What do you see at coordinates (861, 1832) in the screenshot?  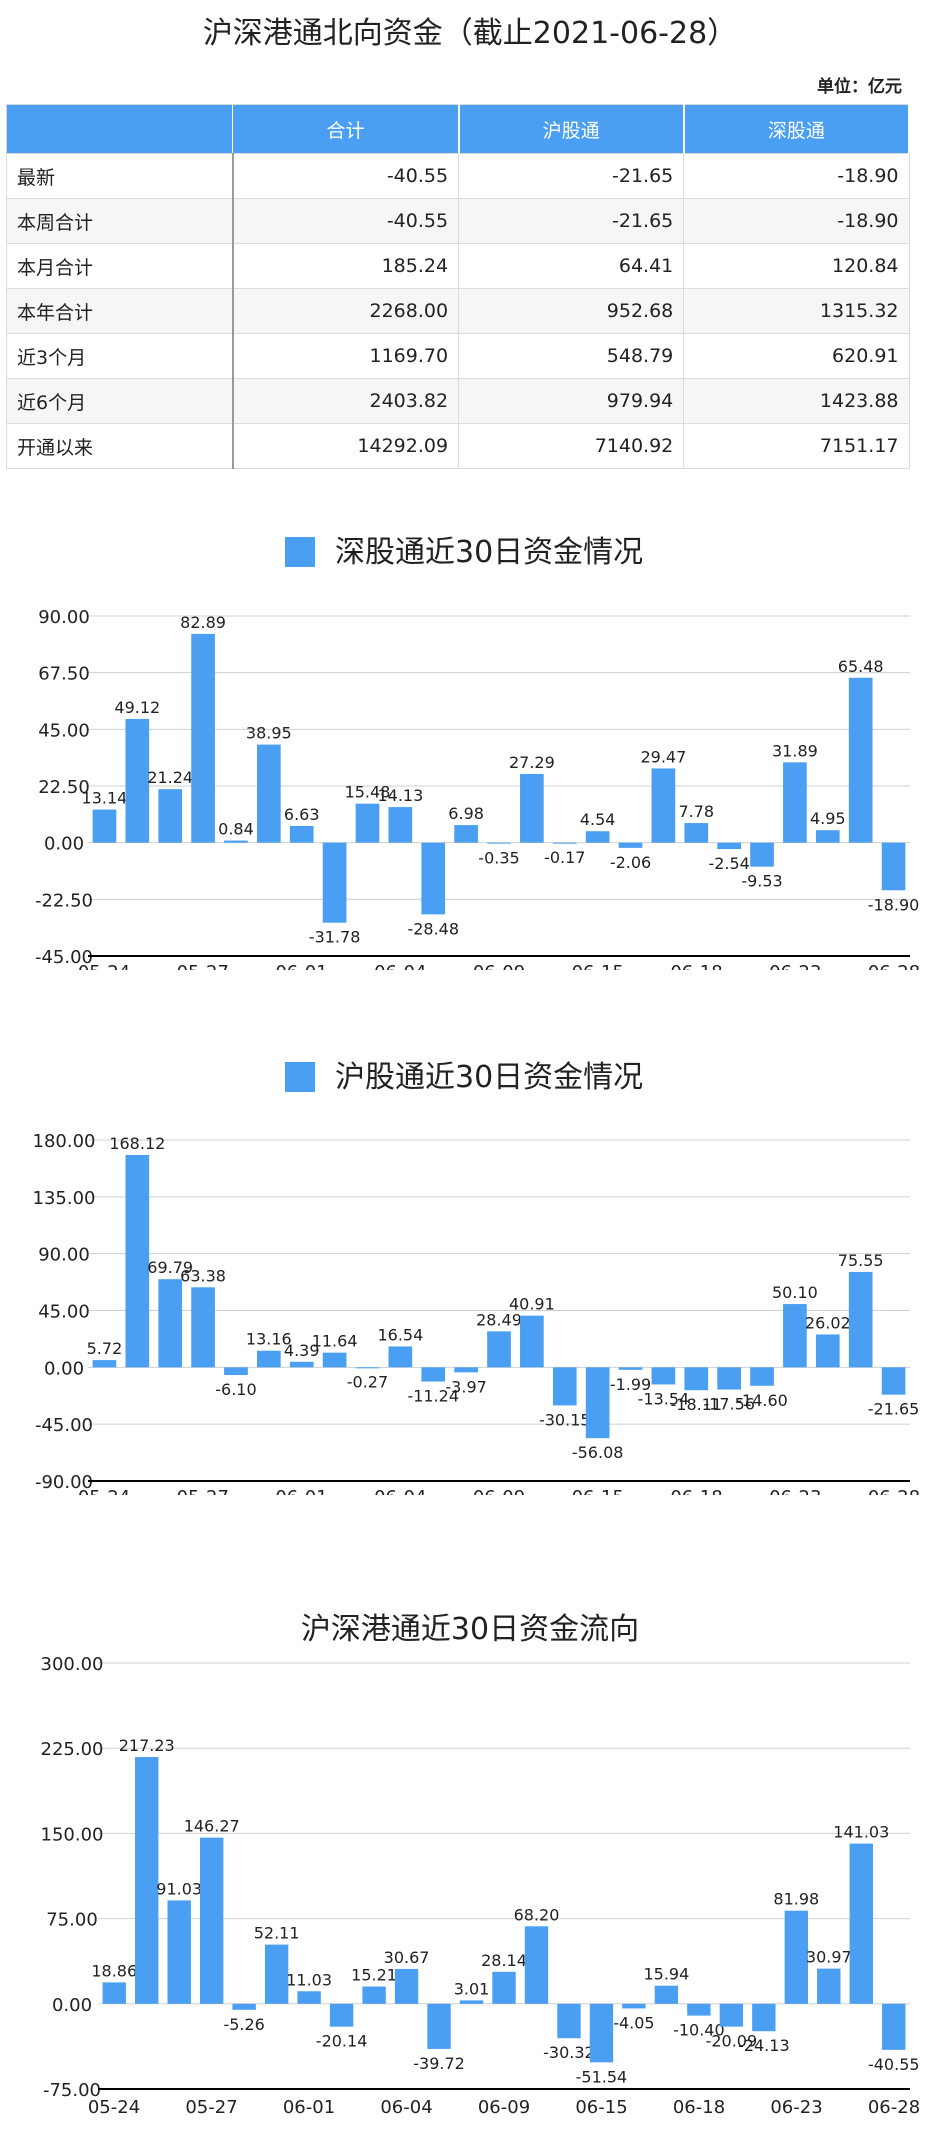 I see `data-label: 141.03` at bounding box center [861, 1832].